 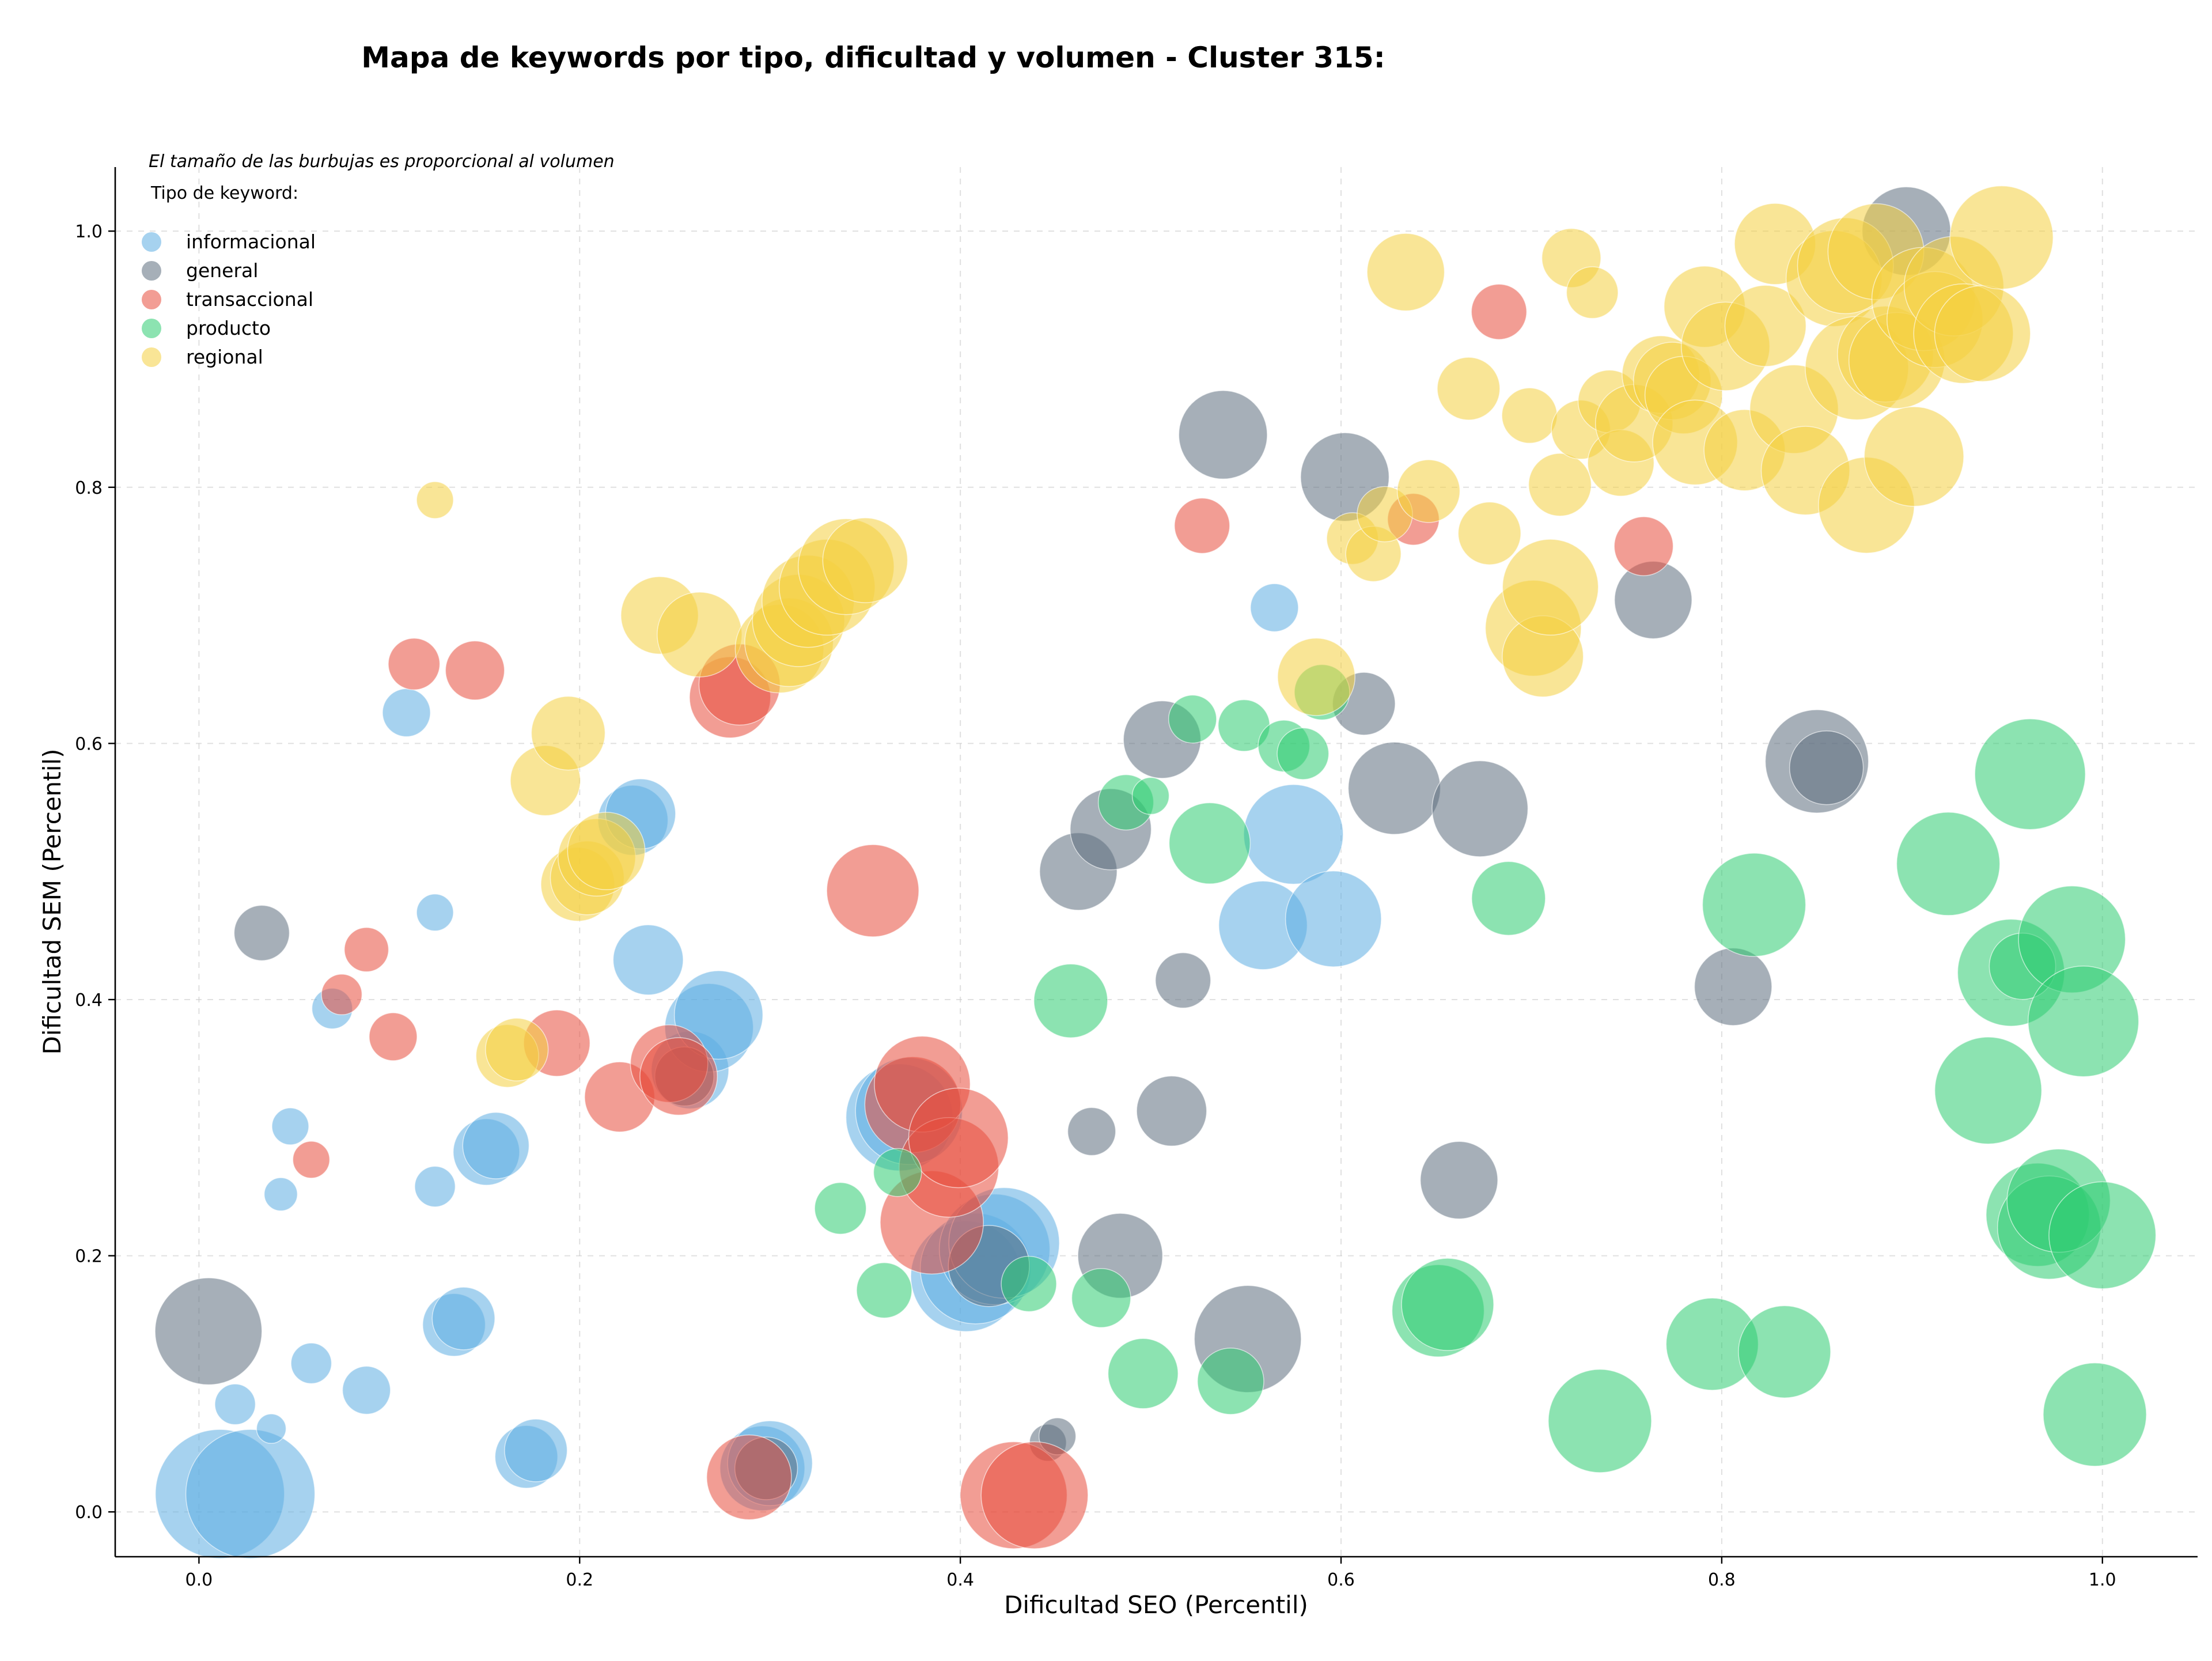 What do you see at coordinates (89, 488) in the screenshot?
I see `y-tick-label: 0.8` at bounding box center [89, 488].